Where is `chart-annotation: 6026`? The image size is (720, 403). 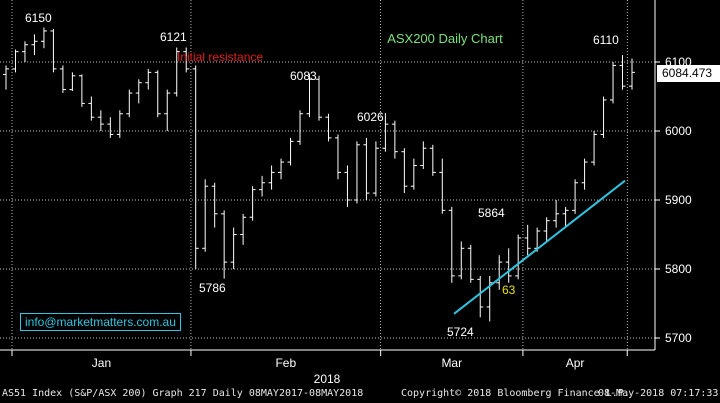 chart-annotation: 6026 is located at coordinates (370, 117).